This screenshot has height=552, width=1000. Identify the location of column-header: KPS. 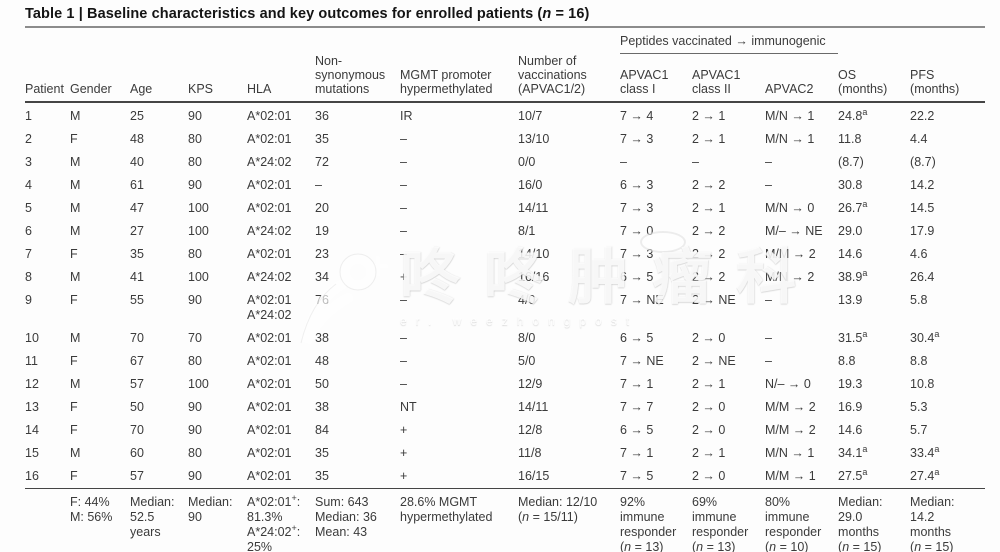
(217, 78).